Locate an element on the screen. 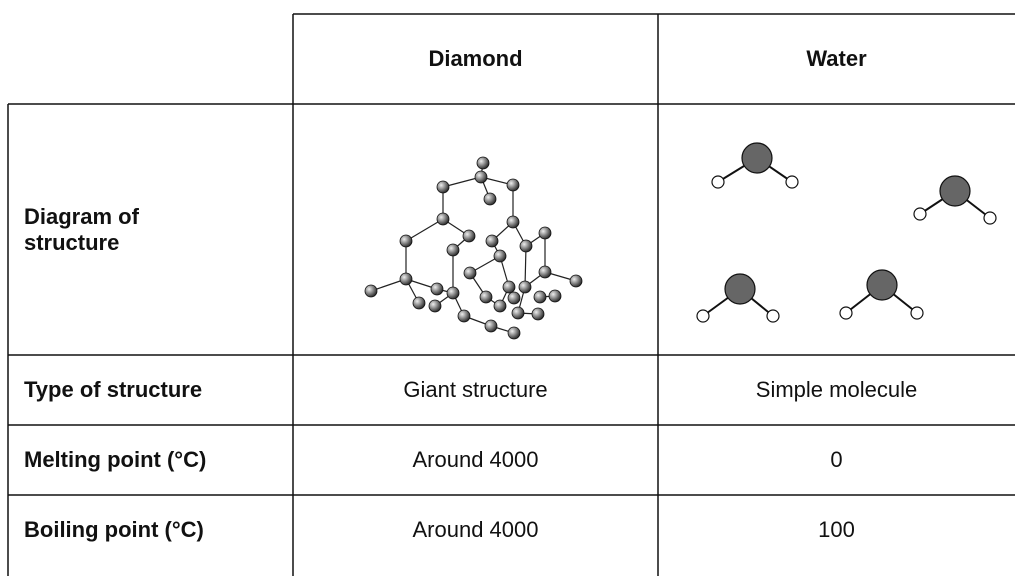 The width and height of the screenshot is (1015, 576). row-label: Melting point (°C) is located at coordinates (115, 459).